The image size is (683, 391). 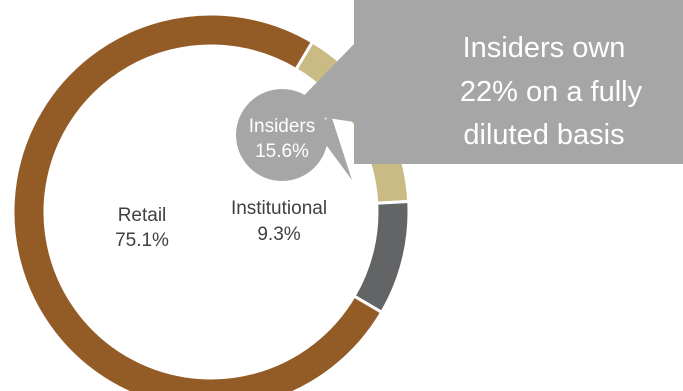 I want to click on annotation-line-2: 22% on a fully, so click(x=551, y=92).